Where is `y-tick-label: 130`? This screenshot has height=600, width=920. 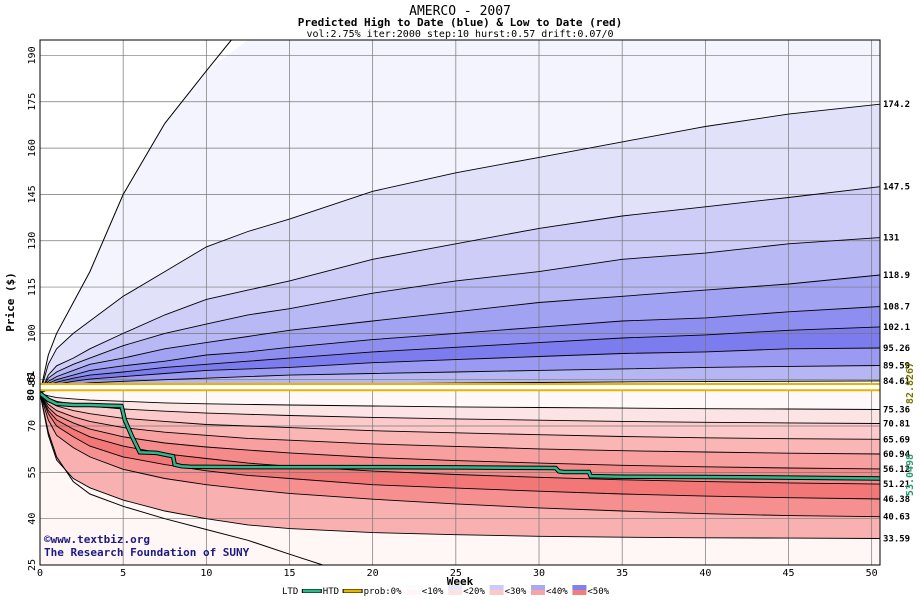
y-tick-label: 130 is located at coordinates (32, 241).